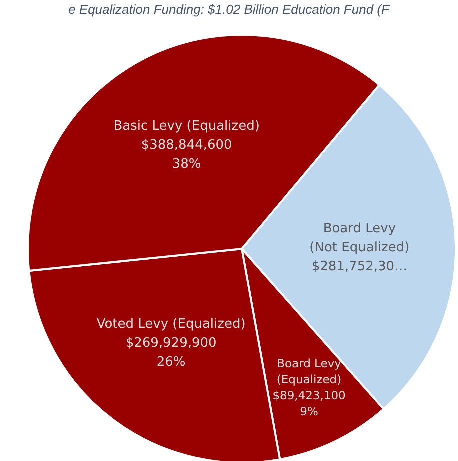 This screenshot has height=461, width=458. What do you see at coordinates (171, 324) in the screenshot?
I see `slice-label: Voted Levy (Equalized)` at bounding box center [171, 324].